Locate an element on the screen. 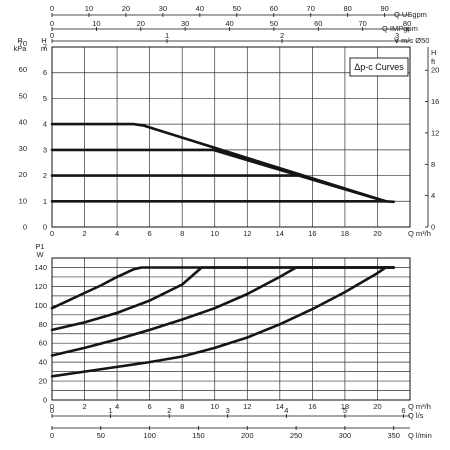 Image resolution: width=450 pixels, height=450 pixels. velocity-tick-label: 1 is located at coordinates (167, 35).